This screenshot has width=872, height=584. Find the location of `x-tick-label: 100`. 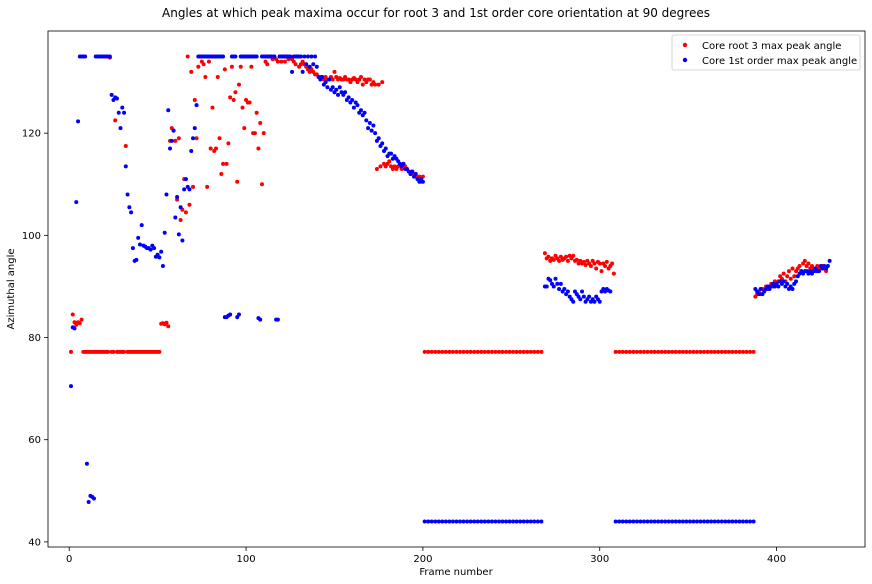

x-tick-label: 100 is located at coordinates (246, 559).